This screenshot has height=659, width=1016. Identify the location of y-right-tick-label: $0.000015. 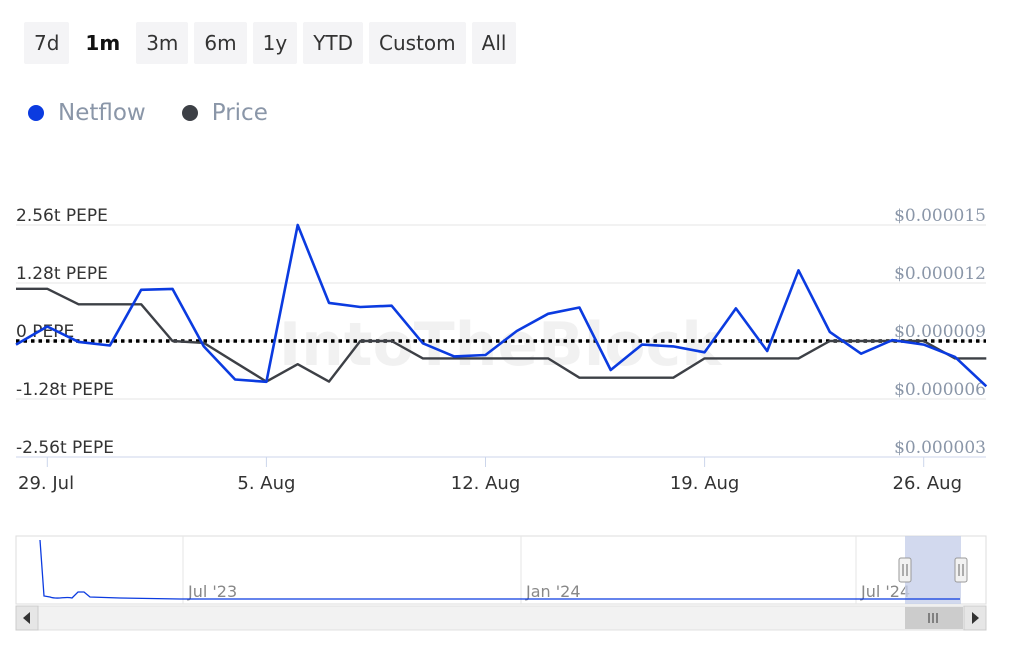
(940, 216).